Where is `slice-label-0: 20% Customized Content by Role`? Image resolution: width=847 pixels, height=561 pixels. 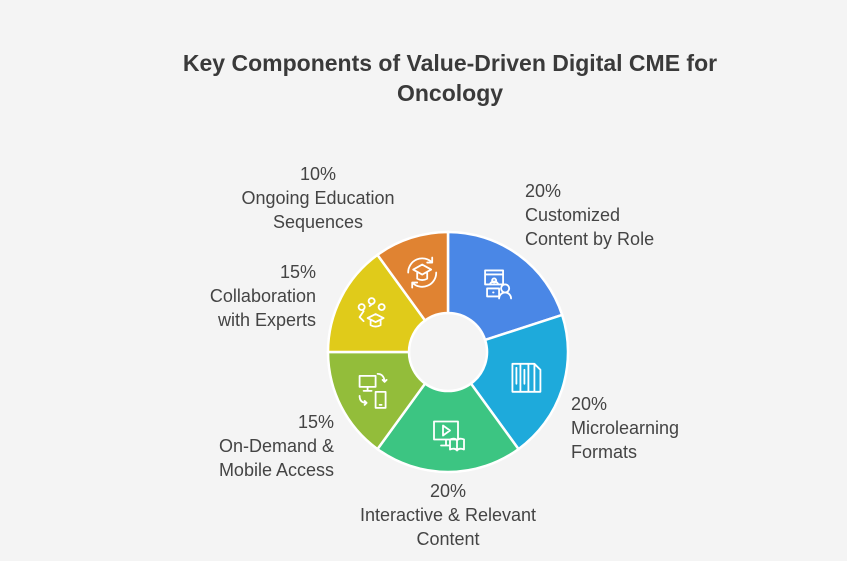
slice-label-0: 20% Customized Content by Role is located at coordinates (600, 215).